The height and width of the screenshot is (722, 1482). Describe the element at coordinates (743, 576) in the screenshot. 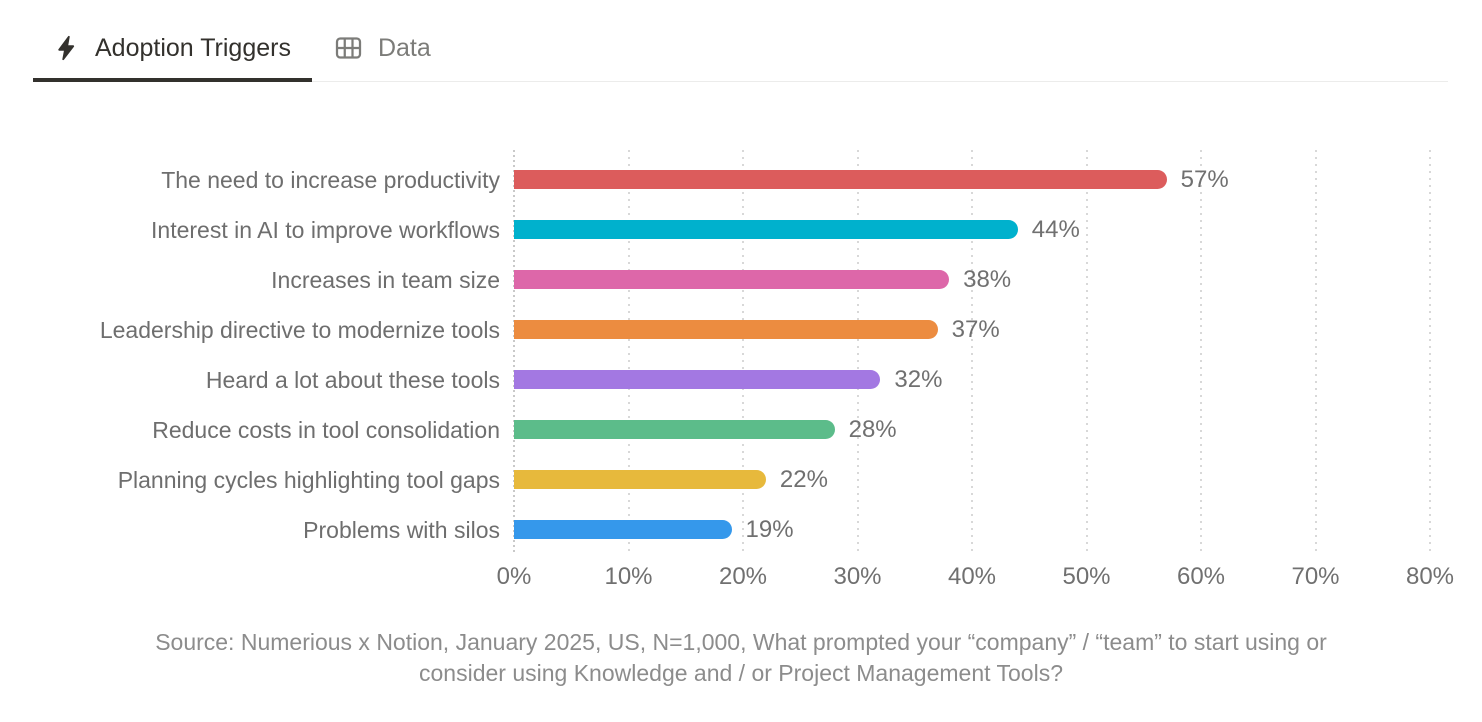

I see `x-tick-label: 20%` at that location.